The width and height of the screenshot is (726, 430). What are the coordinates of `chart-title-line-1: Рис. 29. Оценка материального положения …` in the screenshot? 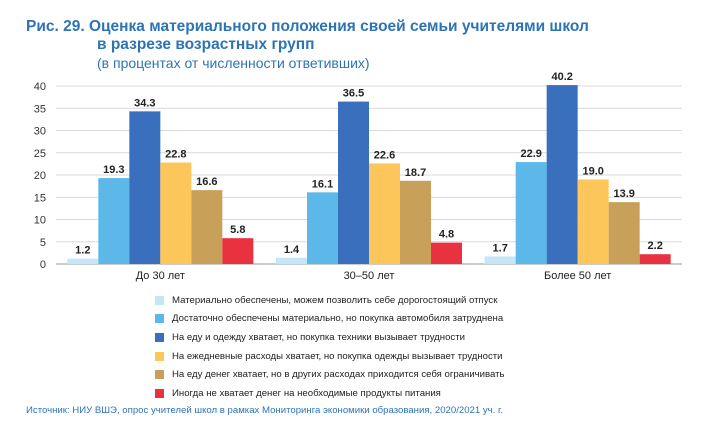 It's located at (307, 26).